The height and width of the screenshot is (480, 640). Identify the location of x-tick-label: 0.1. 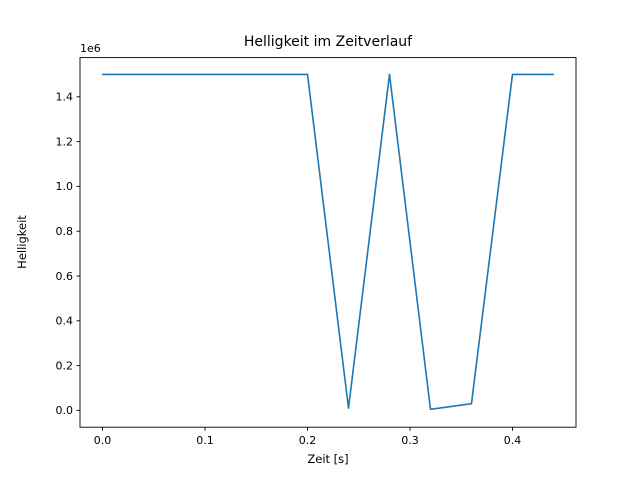
(205, 440).